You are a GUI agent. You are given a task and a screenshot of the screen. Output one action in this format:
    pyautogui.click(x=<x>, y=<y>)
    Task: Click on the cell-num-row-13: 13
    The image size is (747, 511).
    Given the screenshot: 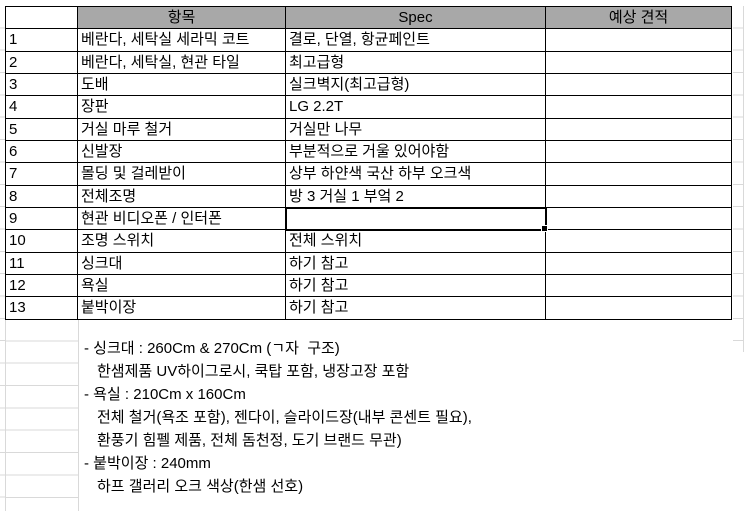 What is the action you would take?
    pyautogui.click(x=42, y=308)
    